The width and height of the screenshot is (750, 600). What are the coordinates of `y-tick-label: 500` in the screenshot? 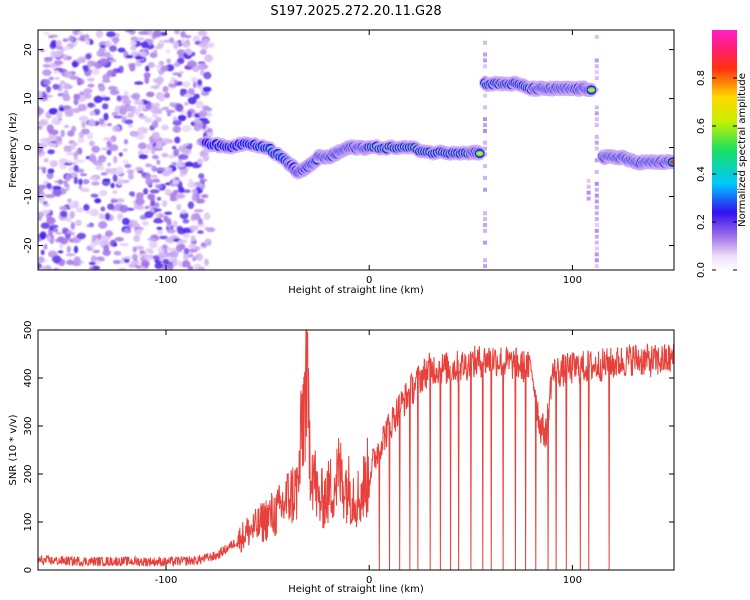 It's located at (28, 329).